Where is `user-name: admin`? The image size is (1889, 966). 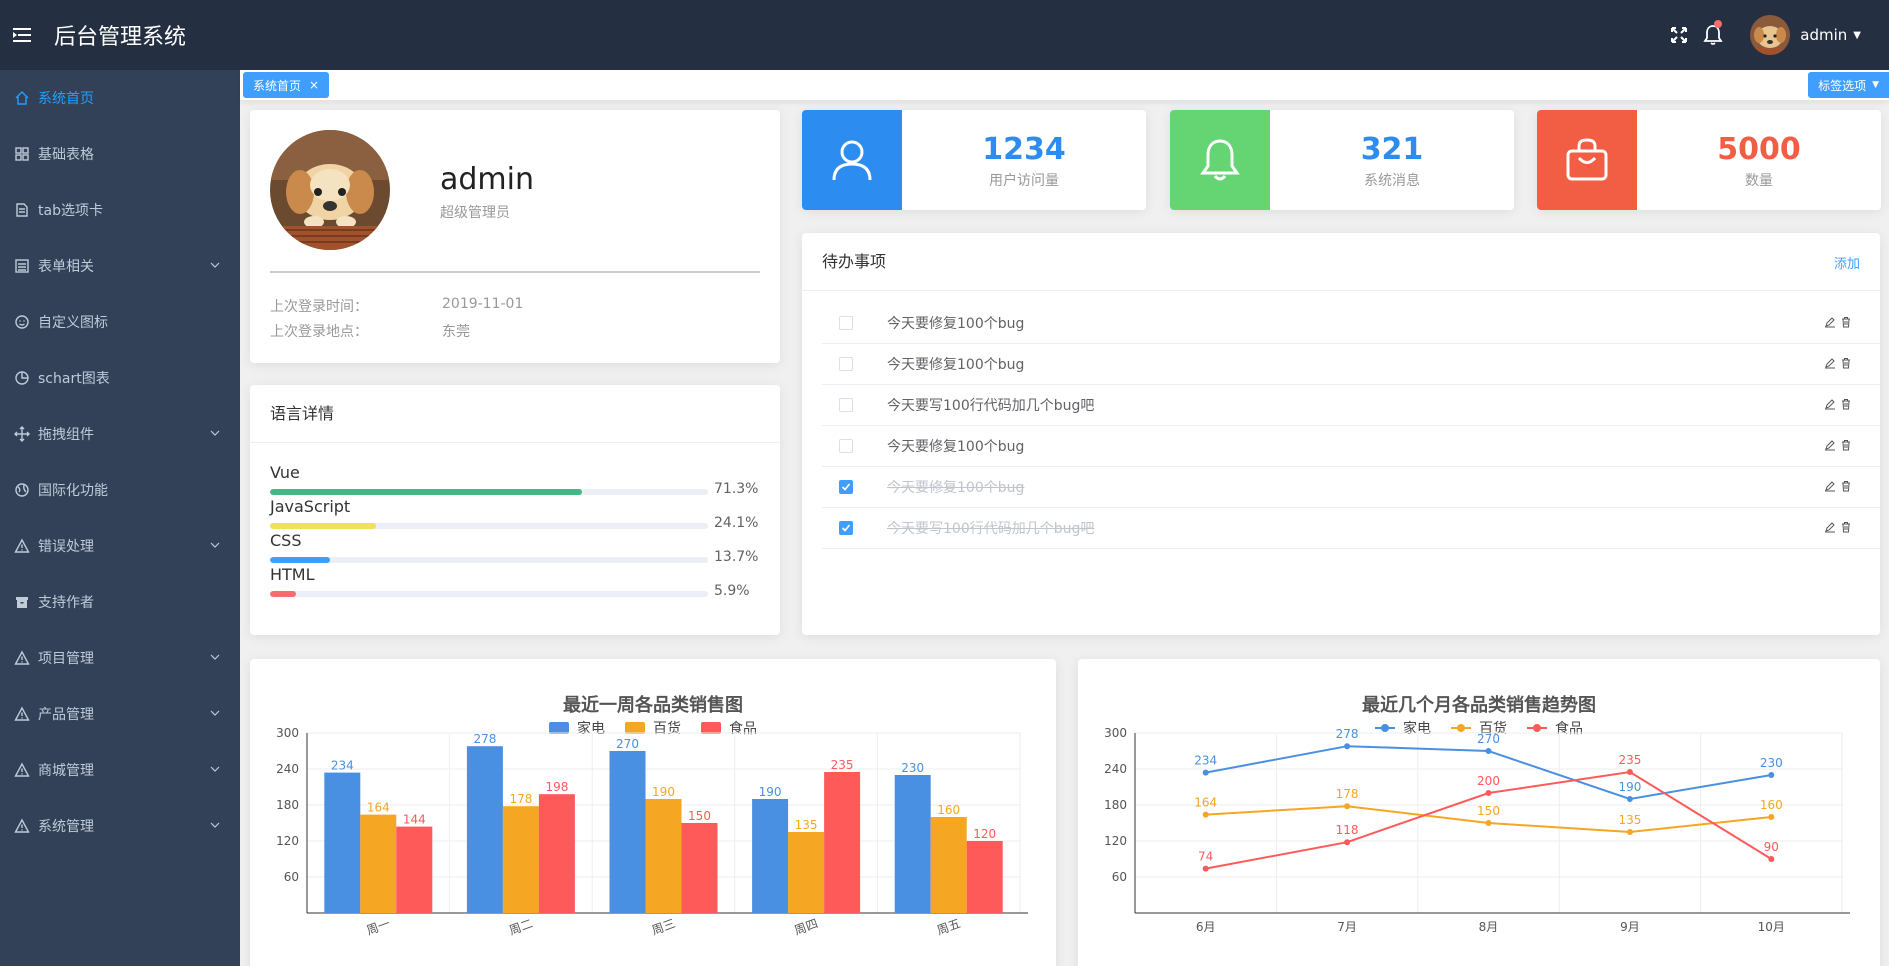
user-name: admin is located at coordinates (487, 179).